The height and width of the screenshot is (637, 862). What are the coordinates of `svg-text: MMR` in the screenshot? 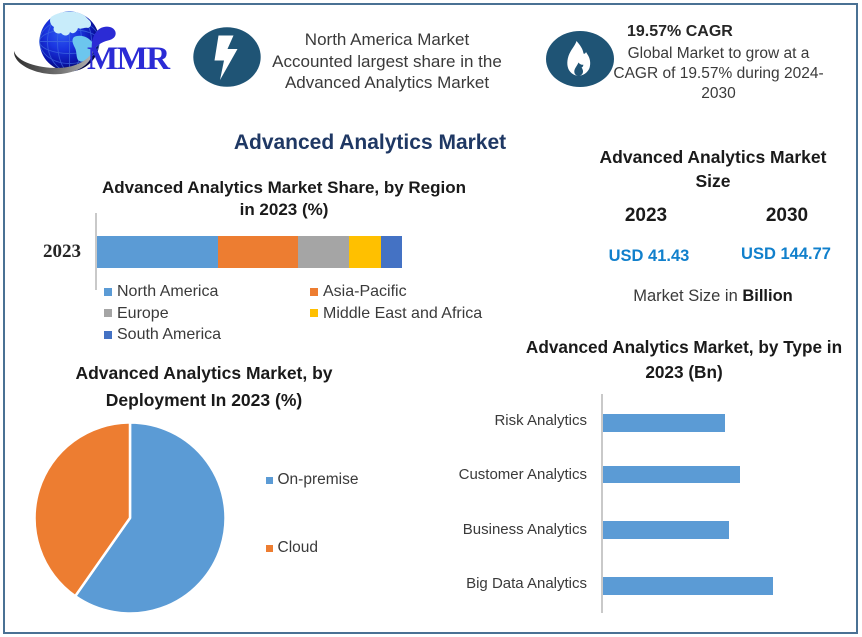 It's located at (129, 59).